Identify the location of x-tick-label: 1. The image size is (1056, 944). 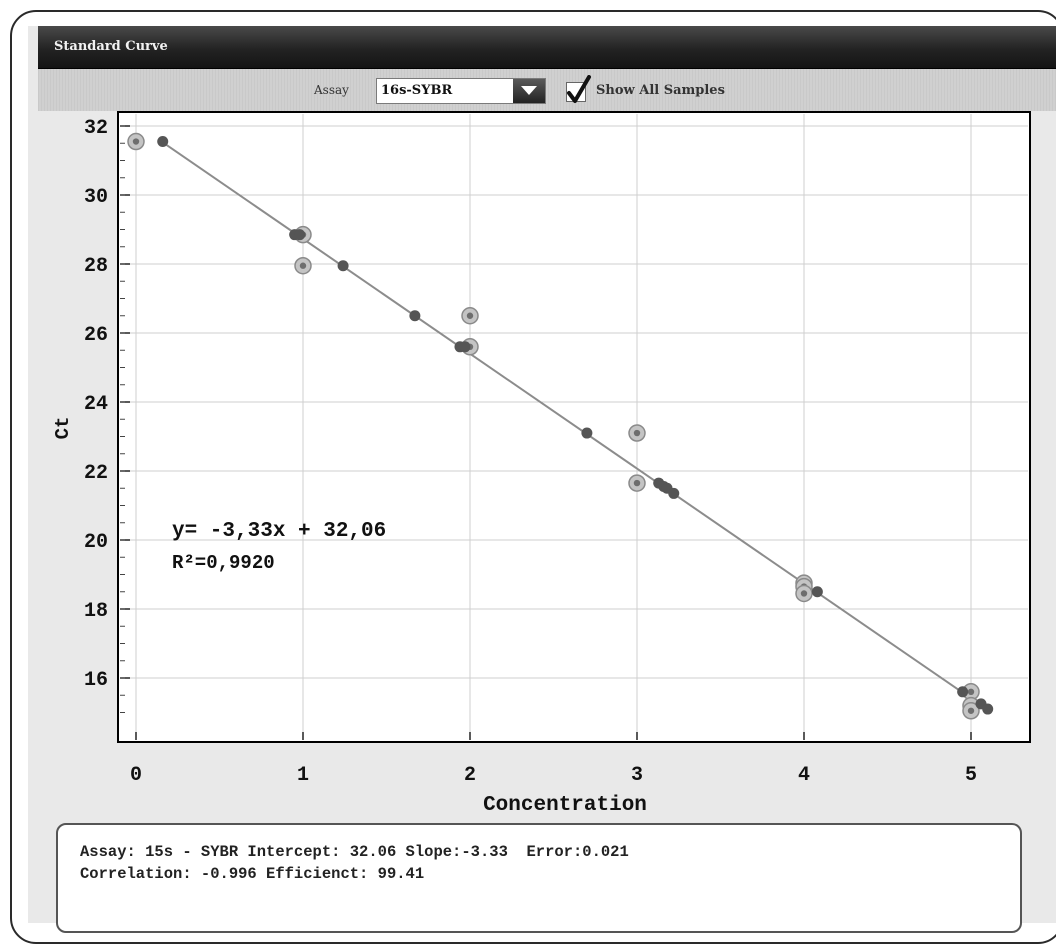
(303, 775).